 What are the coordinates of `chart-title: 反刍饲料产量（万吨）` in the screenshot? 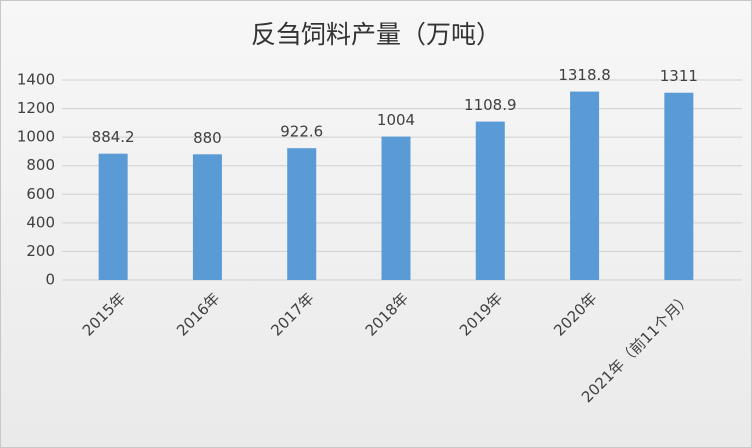 It's located at (376, 34).